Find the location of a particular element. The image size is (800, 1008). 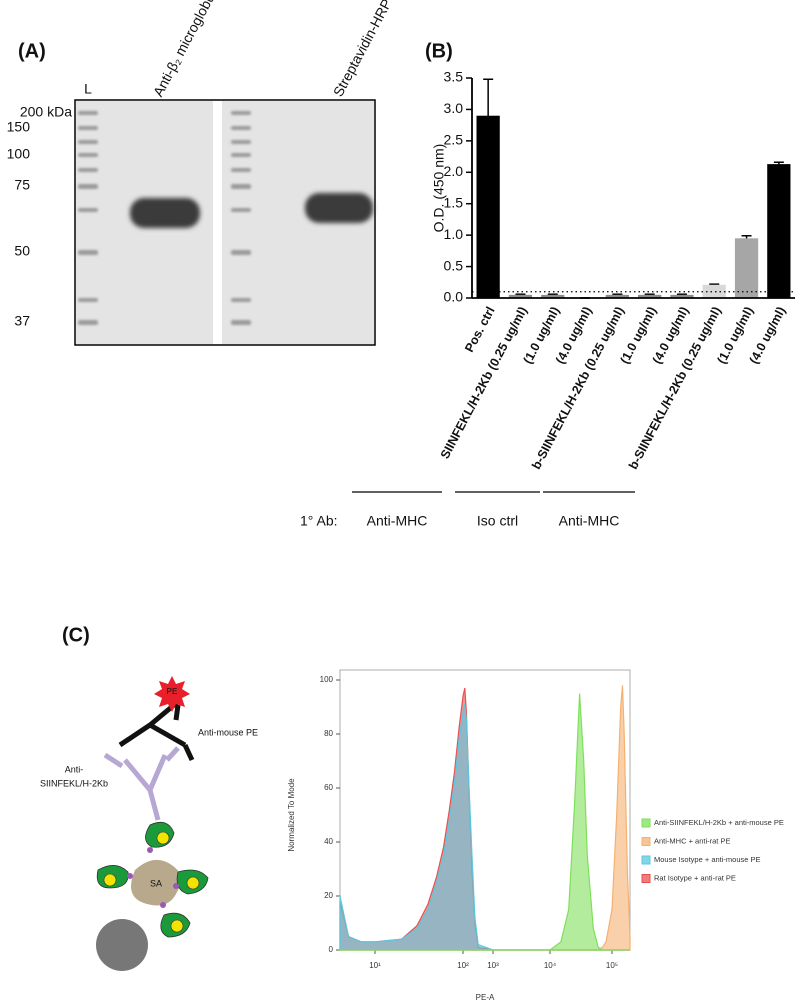

y-tick-label: 60 is located at coordinates (328, 787).